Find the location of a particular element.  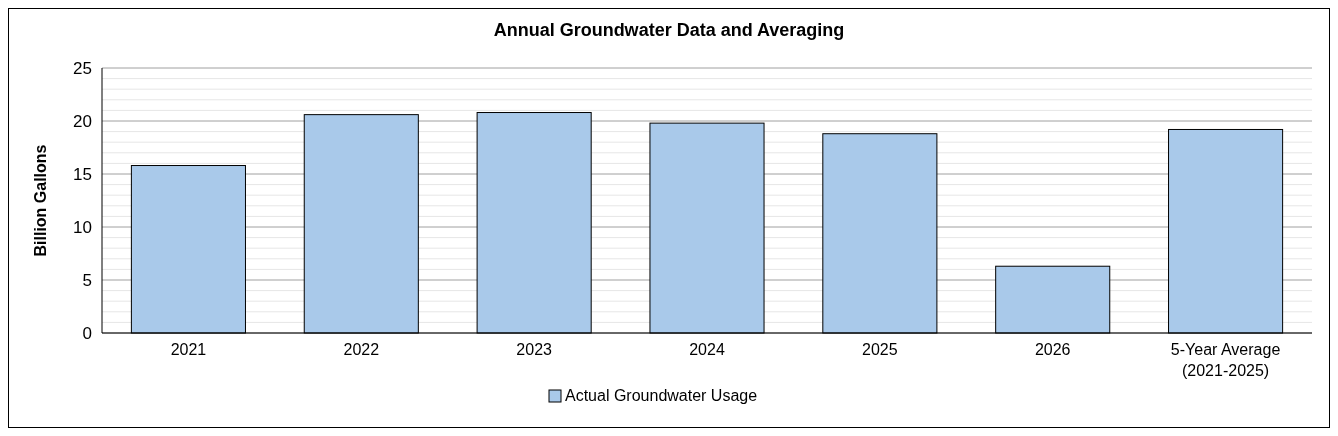

x-tick-label: 2025 is located at coordinates (880, 349).